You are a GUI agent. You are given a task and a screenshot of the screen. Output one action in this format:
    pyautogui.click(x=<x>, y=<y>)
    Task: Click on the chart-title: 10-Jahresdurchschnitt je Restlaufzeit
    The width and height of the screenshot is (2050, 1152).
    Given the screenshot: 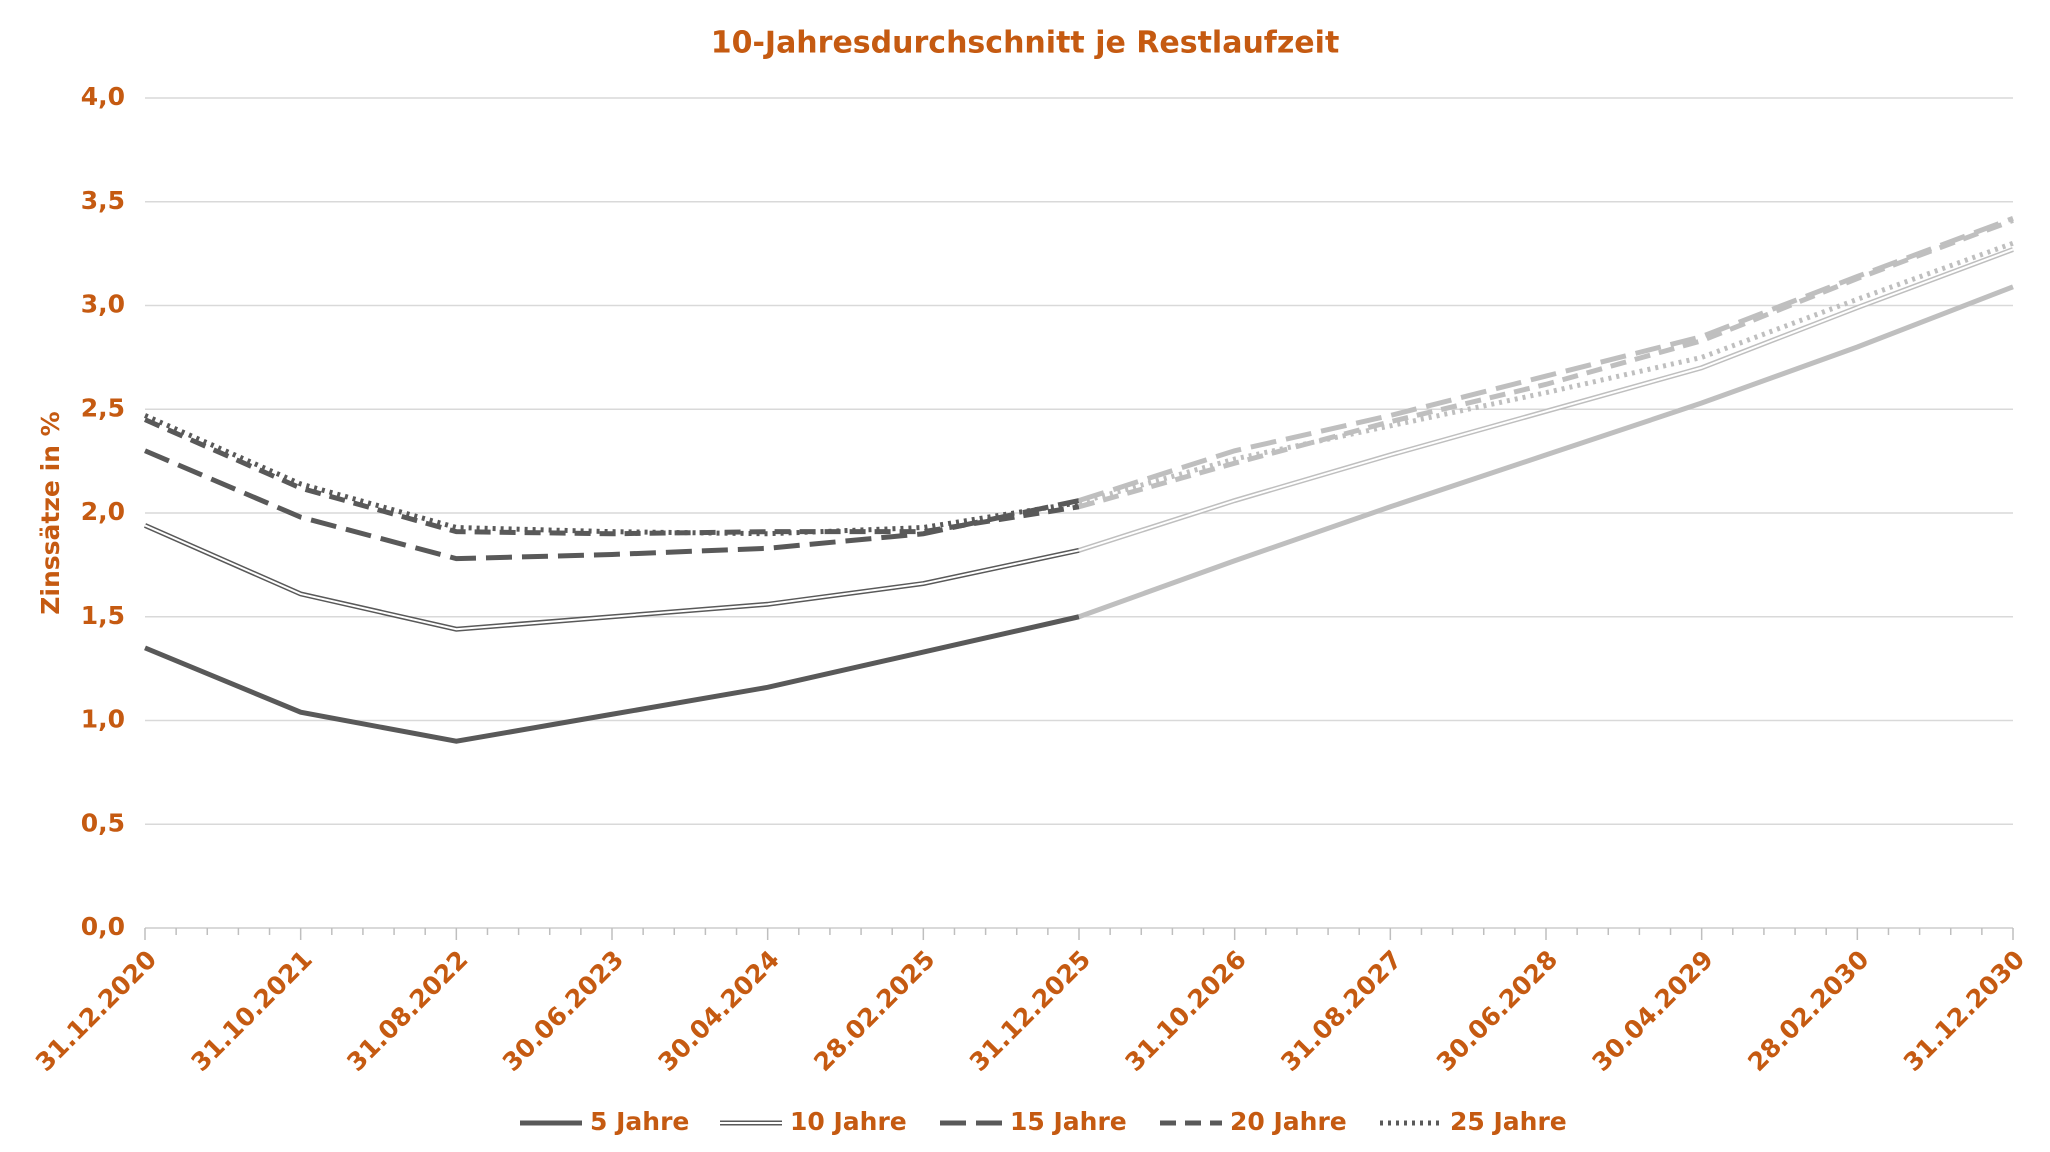 What is the action you would take?
    pyautogui.click(x=1025, y=43)
    